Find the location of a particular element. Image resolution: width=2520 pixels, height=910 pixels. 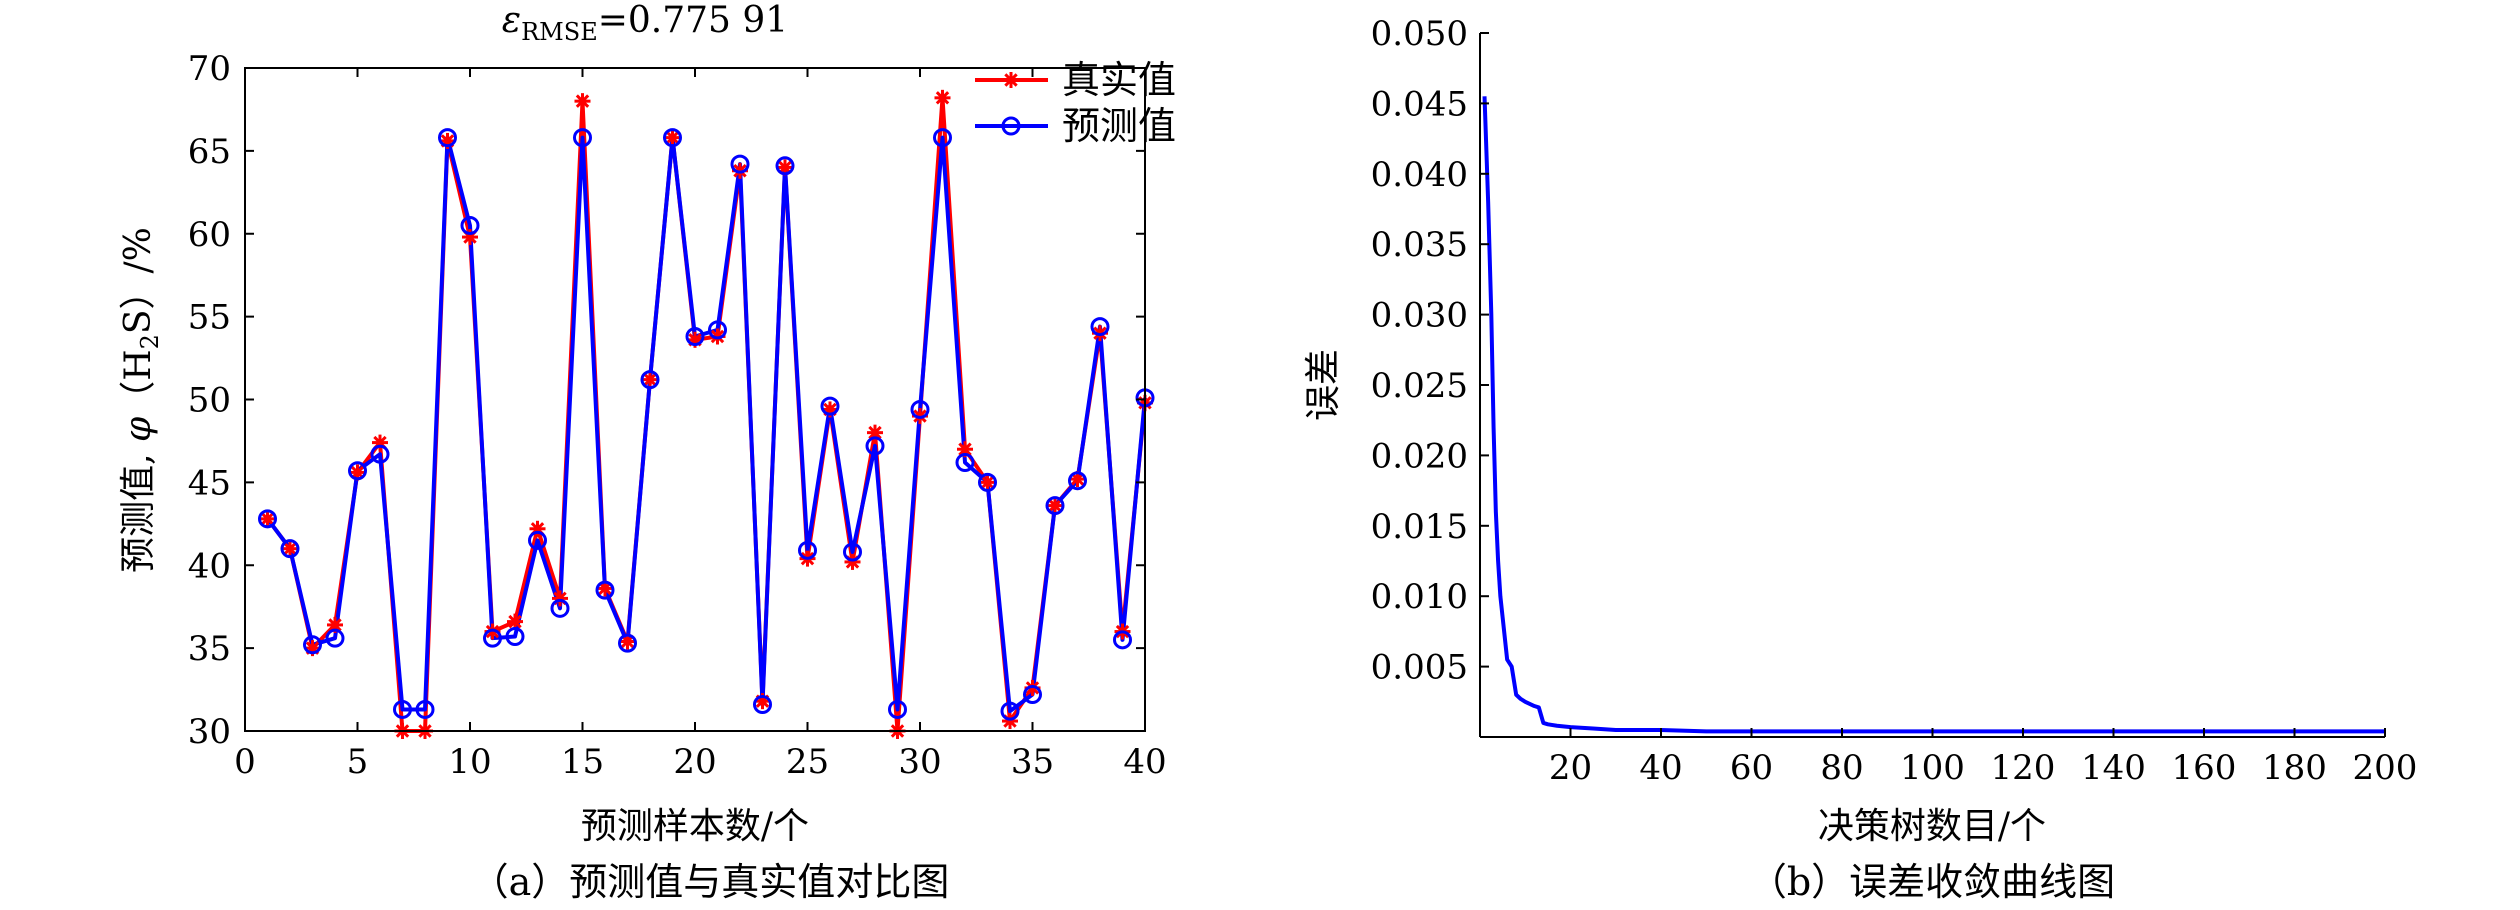

chart-a-ylabel: 预测值, φ（H2S）/% is located at coordinates (141, 400).